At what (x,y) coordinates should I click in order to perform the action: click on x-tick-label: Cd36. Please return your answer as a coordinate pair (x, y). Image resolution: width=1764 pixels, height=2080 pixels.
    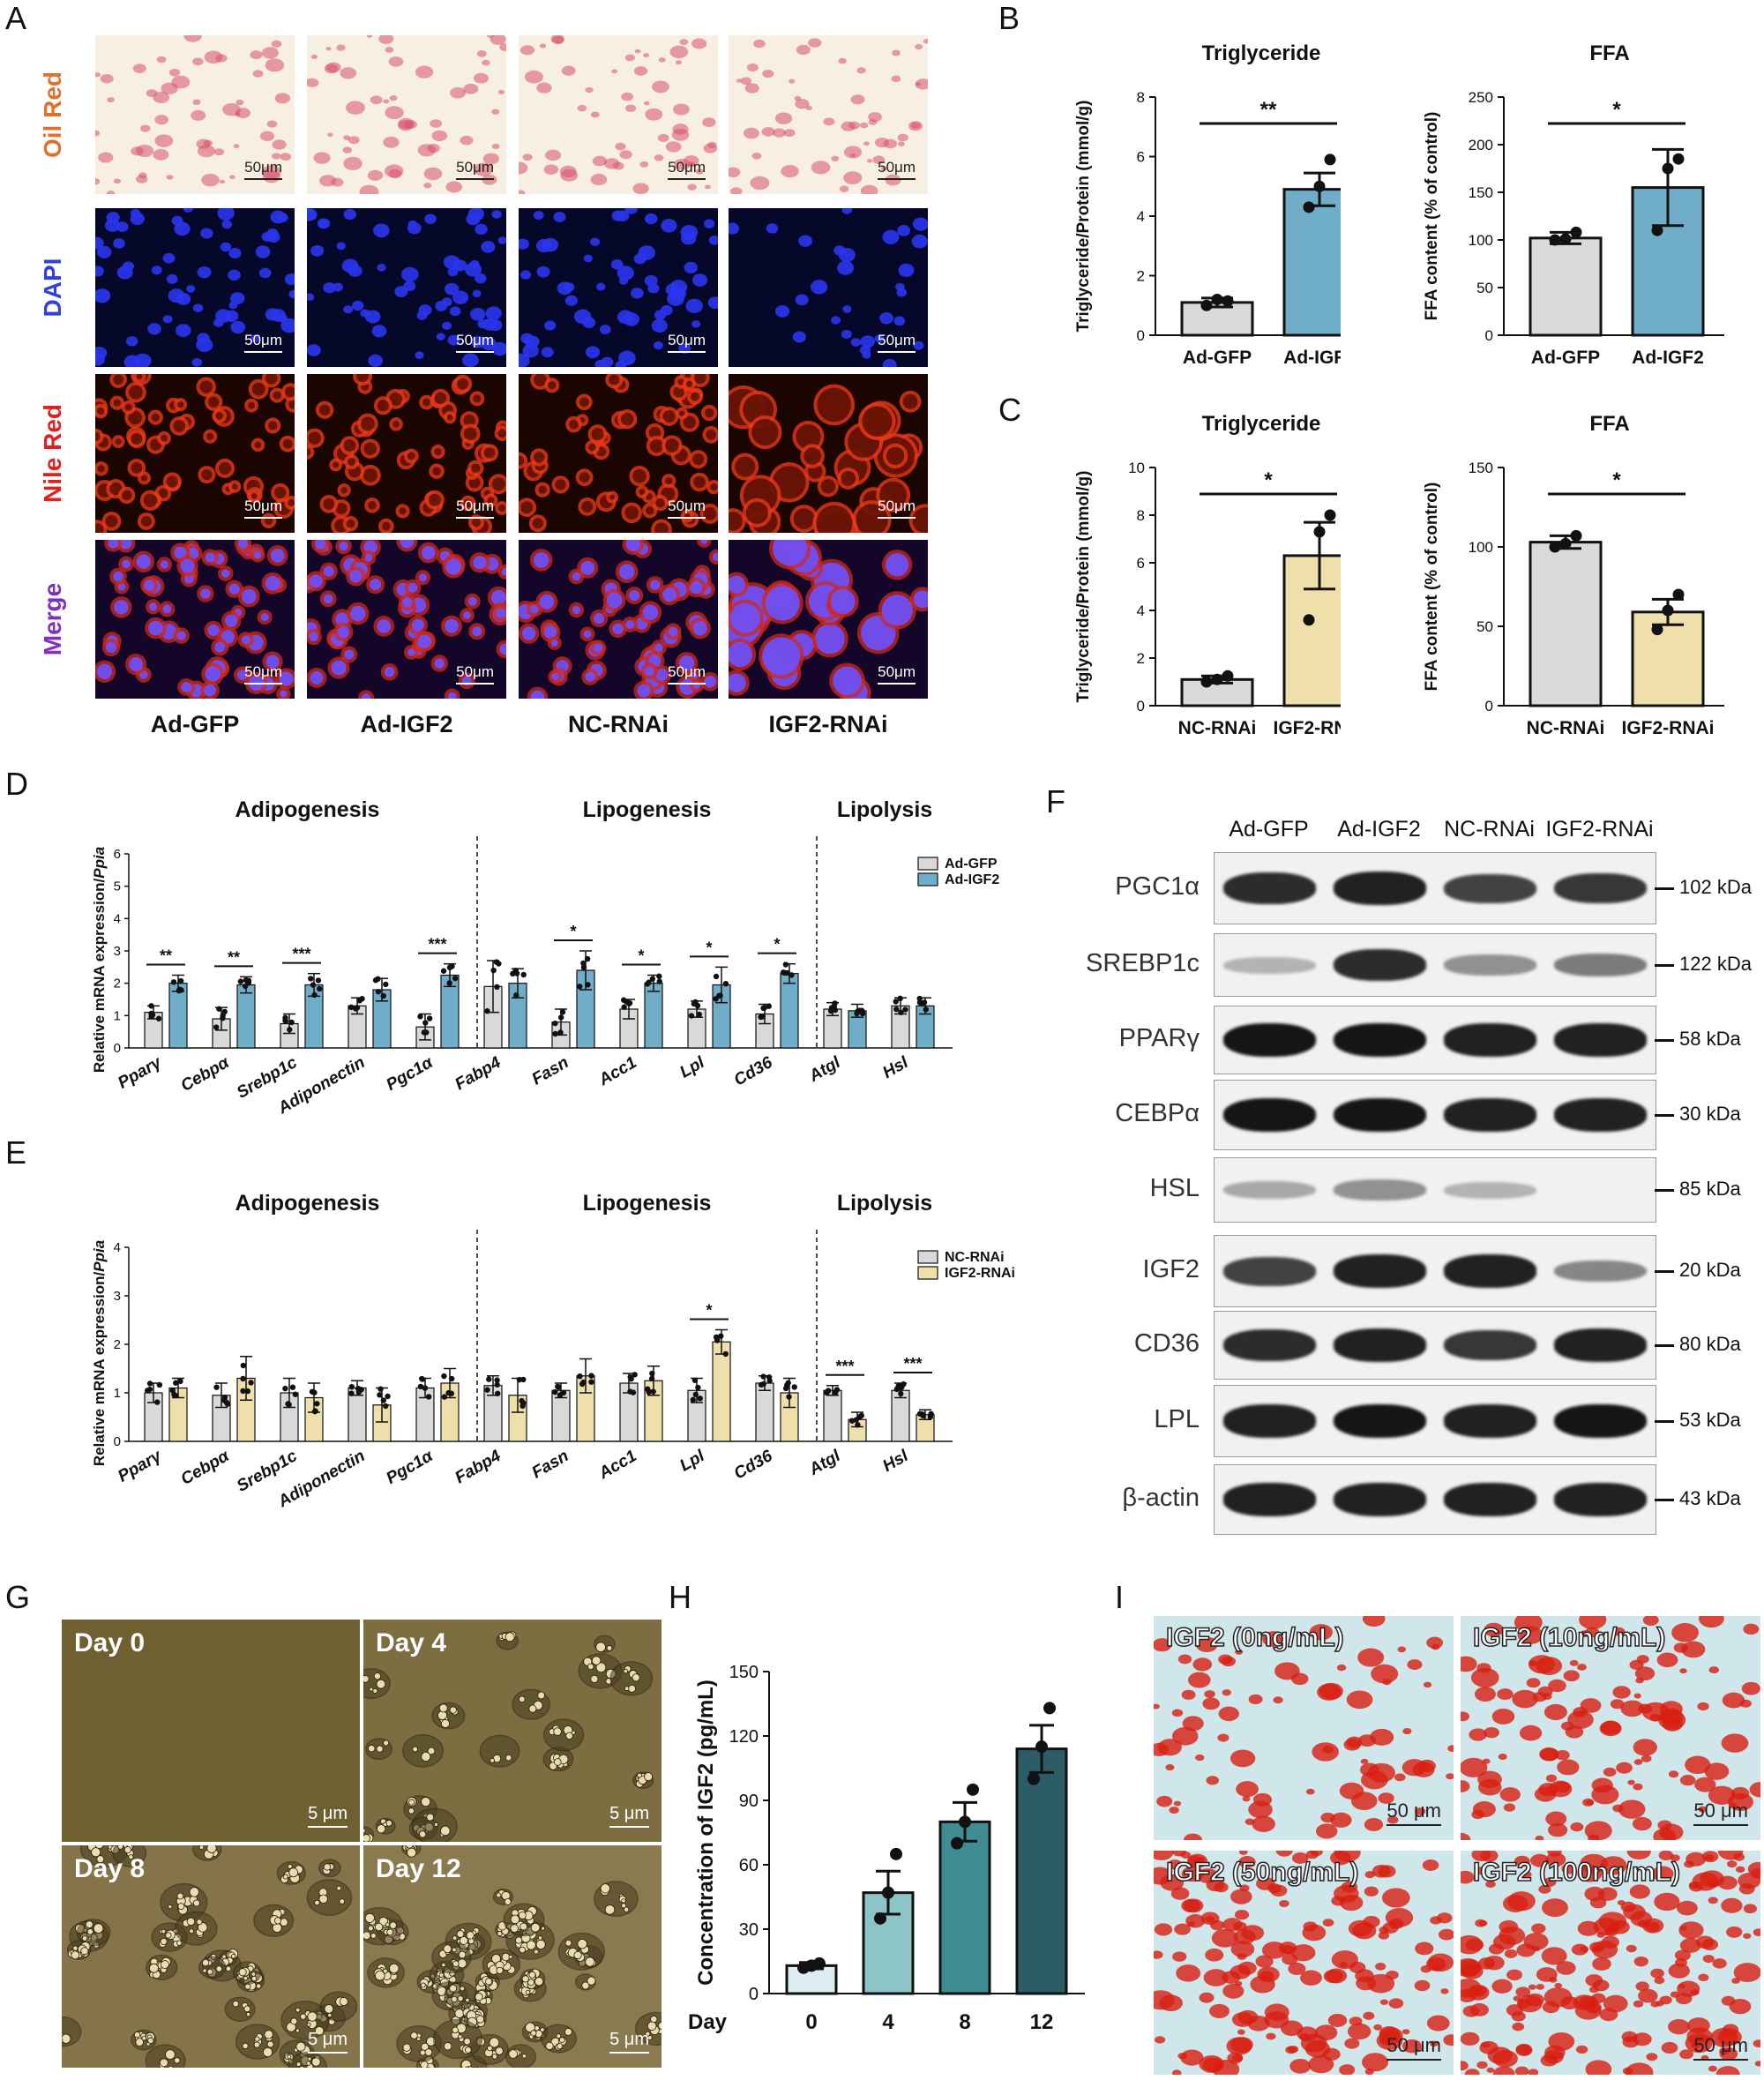
    Looking at the image, I should click on (753, 1071).